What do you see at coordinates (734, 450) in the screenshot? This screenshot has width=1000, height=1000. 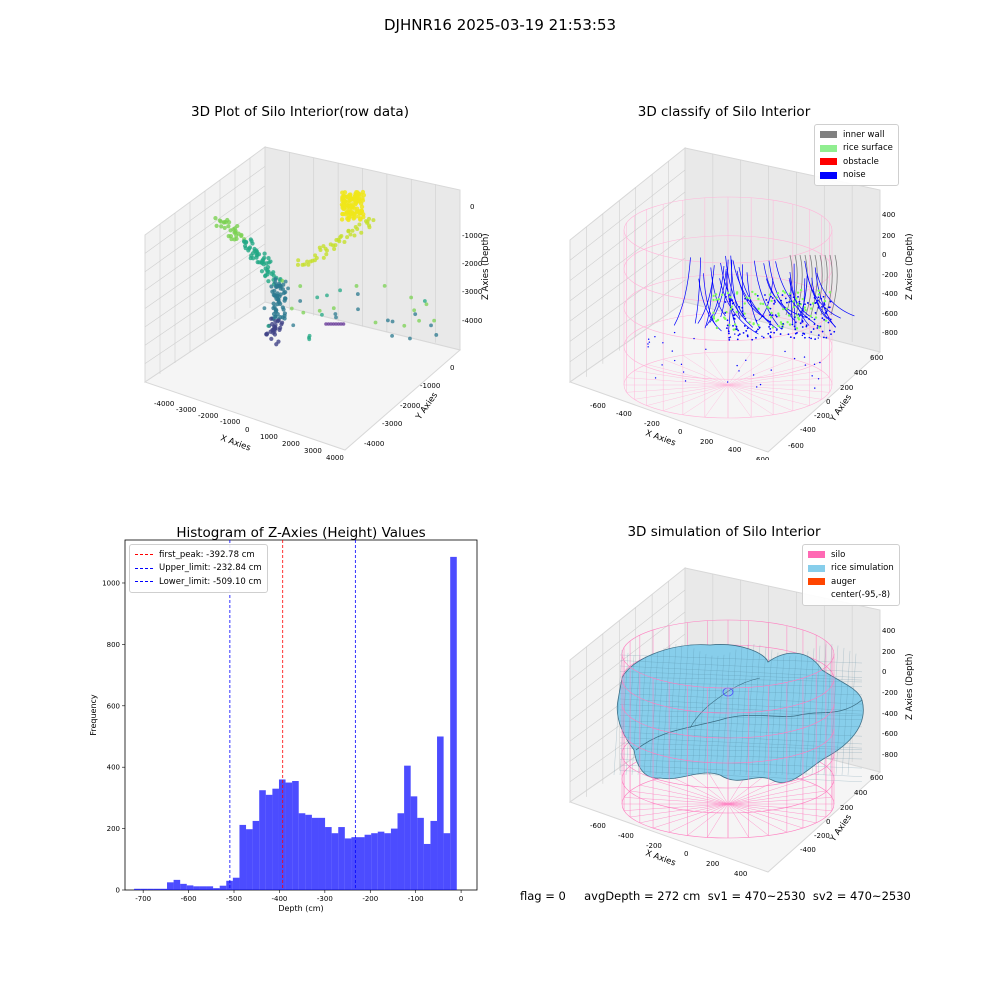 I see `x-tick: 400` at bounding box center [734, 450].